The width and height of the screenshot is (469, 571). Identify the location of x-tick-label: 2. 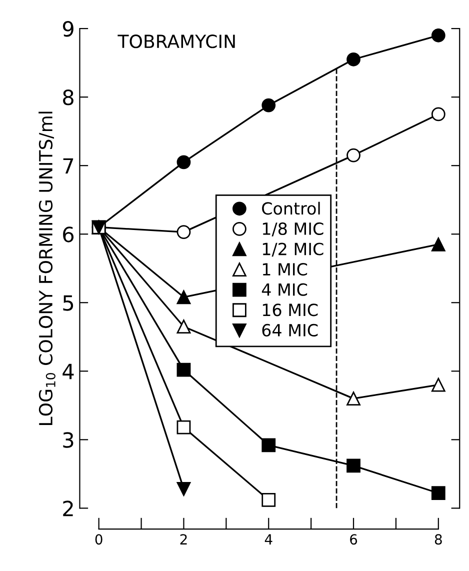
(183, 539).